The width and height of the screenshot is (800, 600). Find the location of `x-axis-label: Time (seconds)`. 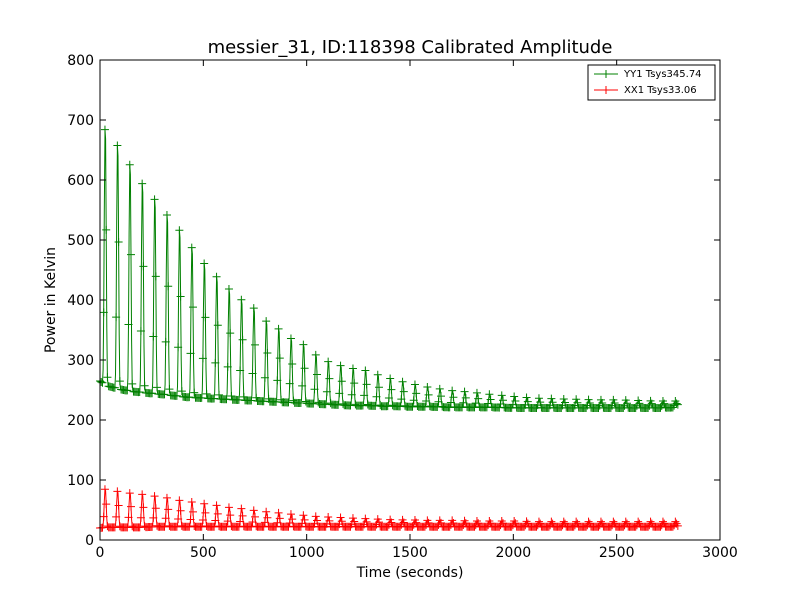

x-axis-label: Time (seconds) is located at coordinates (410, 573).